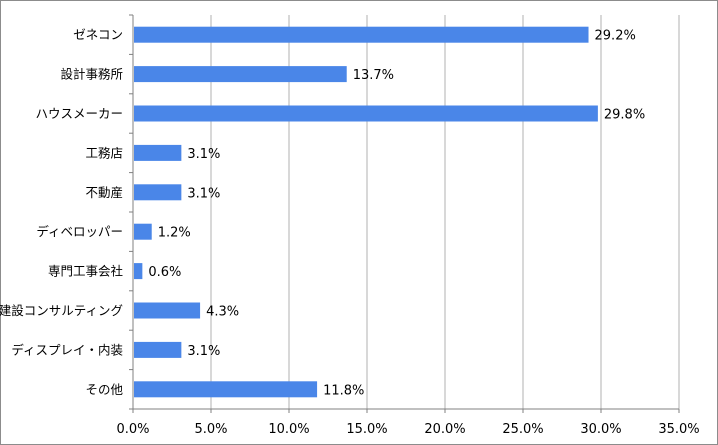 Image resolution: width=718 pixels, height=445 pixels. Describe the element at coordinates (67, 349) in the screenshot. I see `category-label: ディスプレイ・内装` at that location.